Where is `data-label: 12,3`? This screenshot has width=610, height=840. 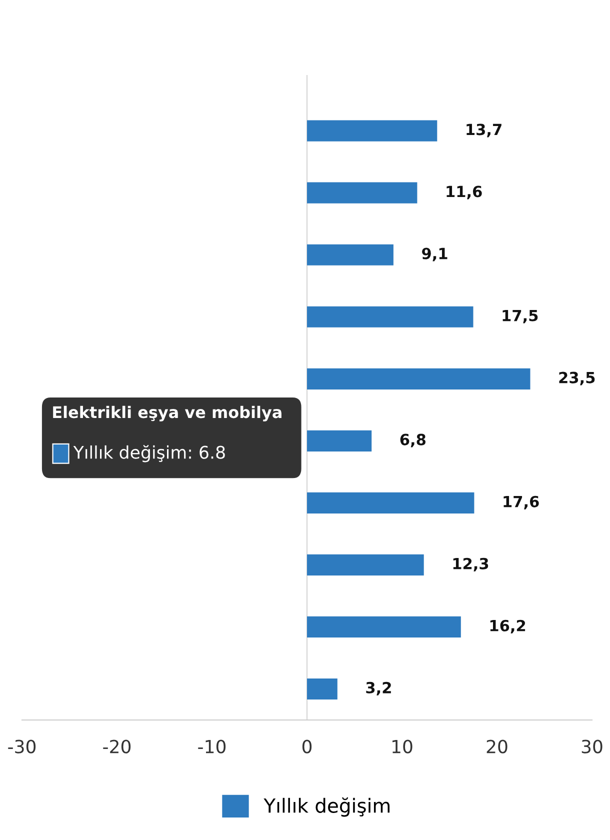
data-label: 12,3 is located at coordinates (470, 565).